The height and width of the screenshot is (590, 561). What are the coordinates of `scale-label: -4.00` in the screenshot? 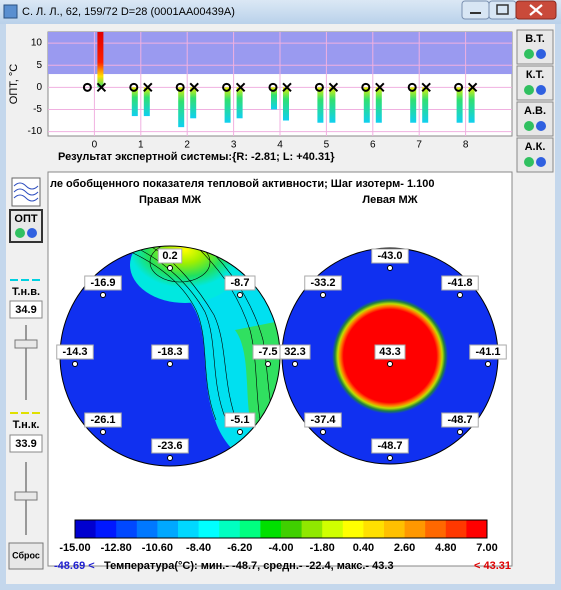 It's located at (280, 548).